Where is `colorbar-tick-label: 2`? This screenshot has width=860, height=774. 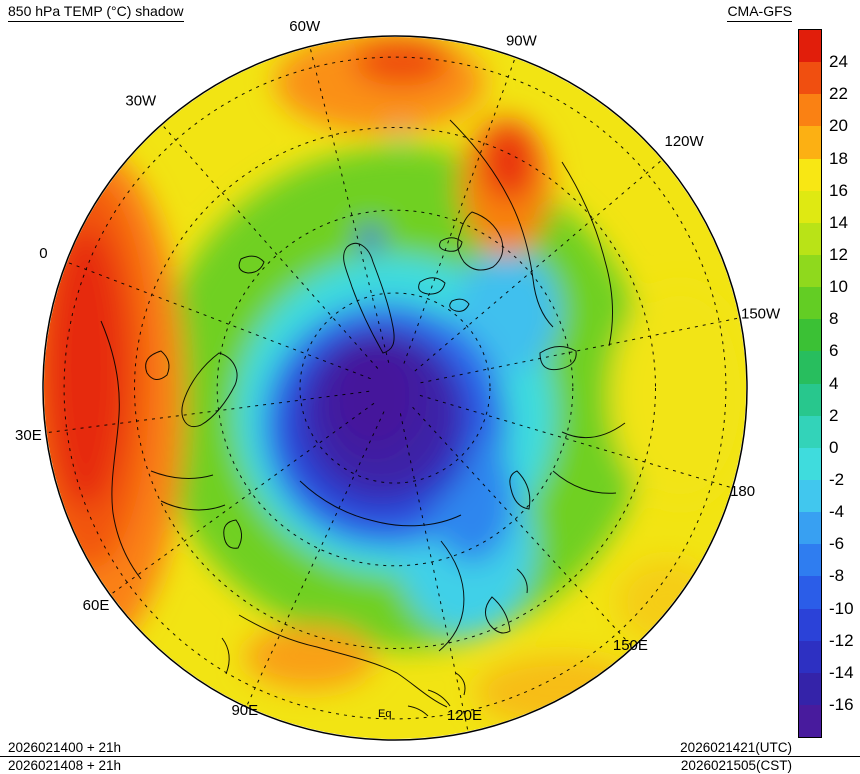
colorbar-tick-label: 2 is located at coordinates (834, 415).